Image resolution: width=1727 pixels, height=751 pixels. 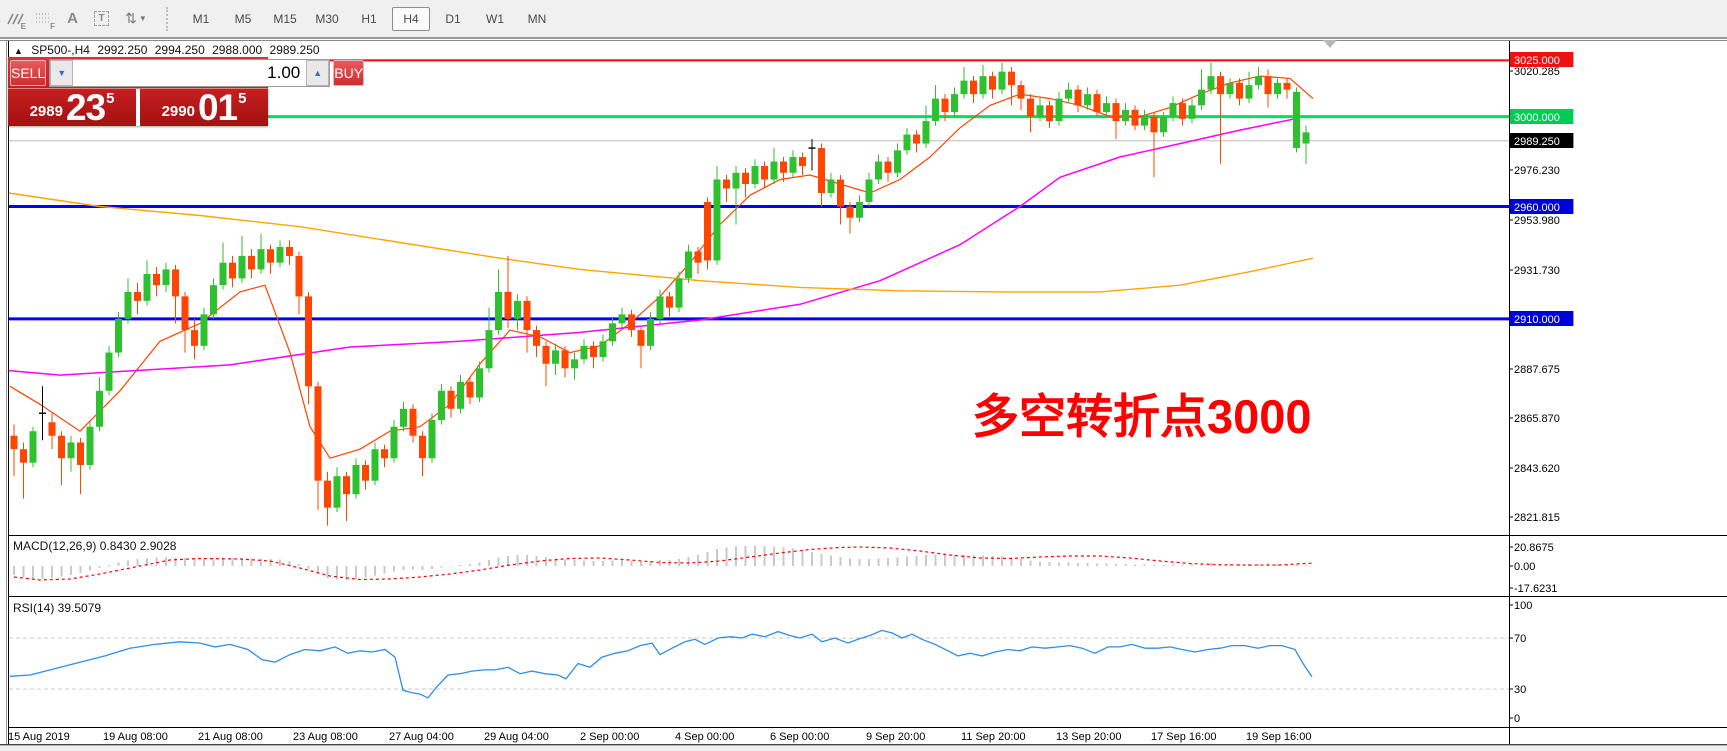 I want to click on rsi-axis-label: 70, so click(x=1520, y=639).